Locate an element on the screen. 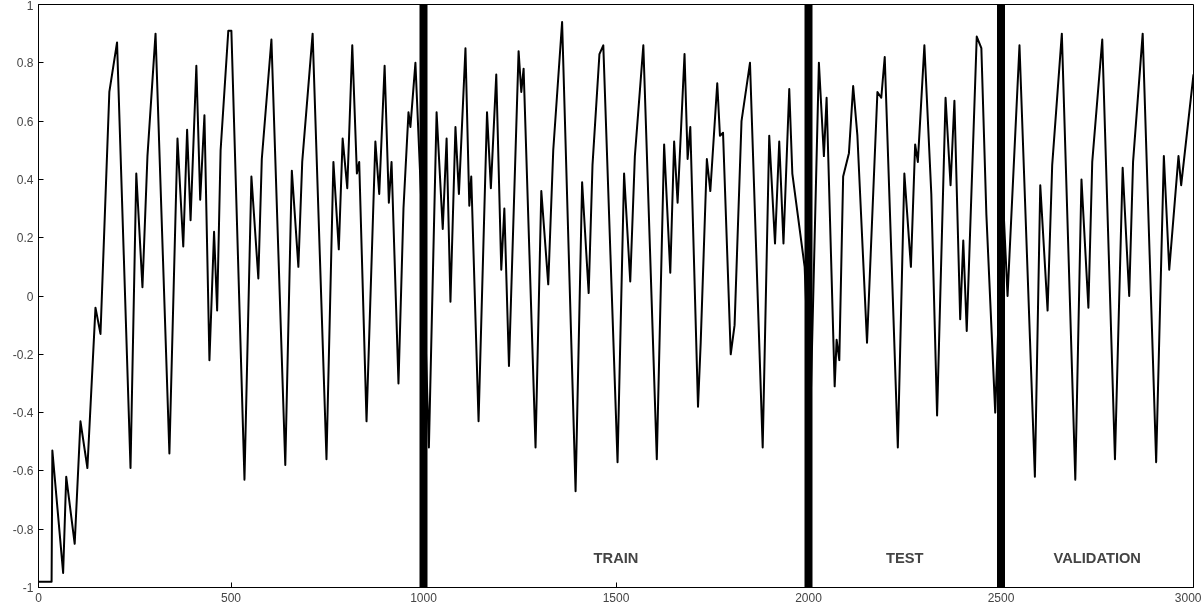 The width and height of the screenshot is (1201, 605). x-tick-label: 500 is located at coordinates (231, 597).